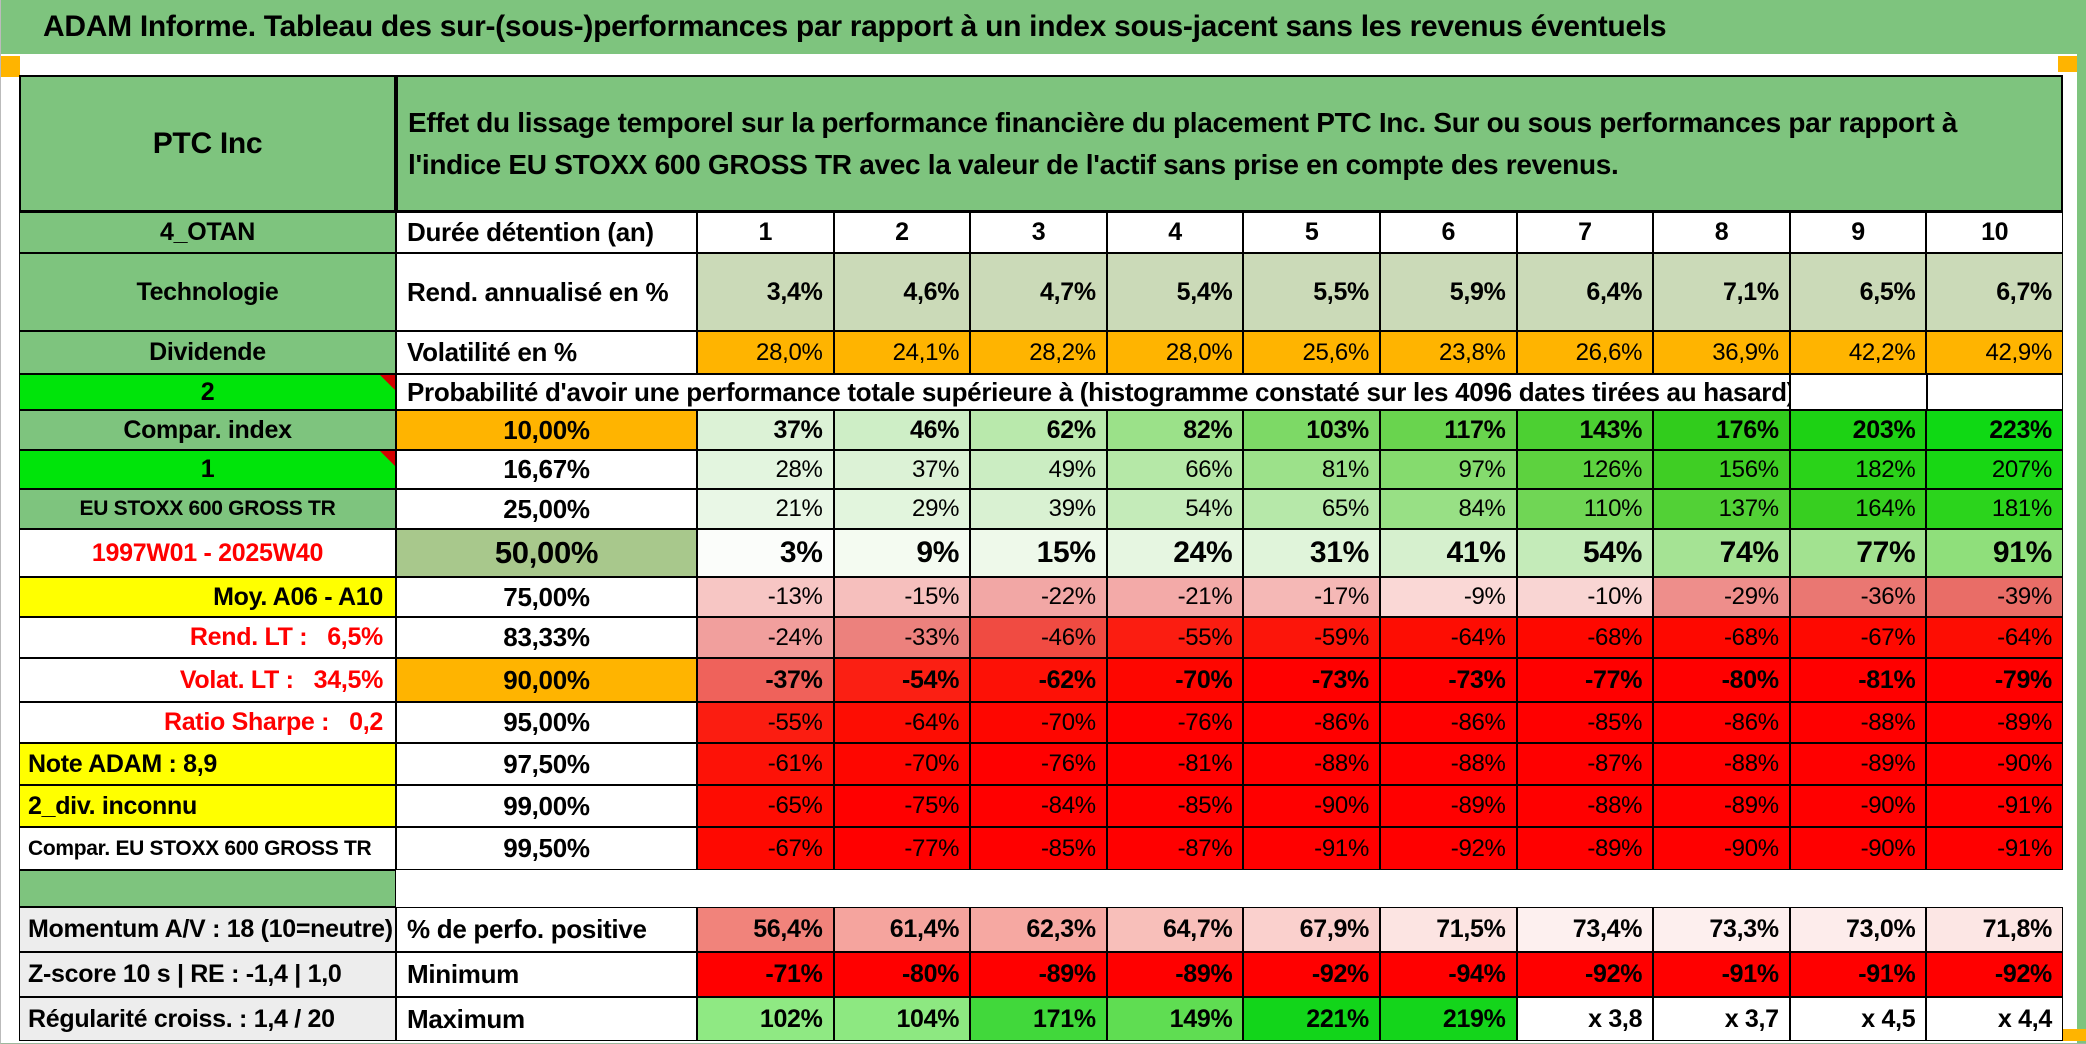 The width and height of the screenshot is (2086, 1044). Describe the element at coordinates (902, 974) in the screenshot. I see `data-cell-fmin-col2: -80%` at that location.